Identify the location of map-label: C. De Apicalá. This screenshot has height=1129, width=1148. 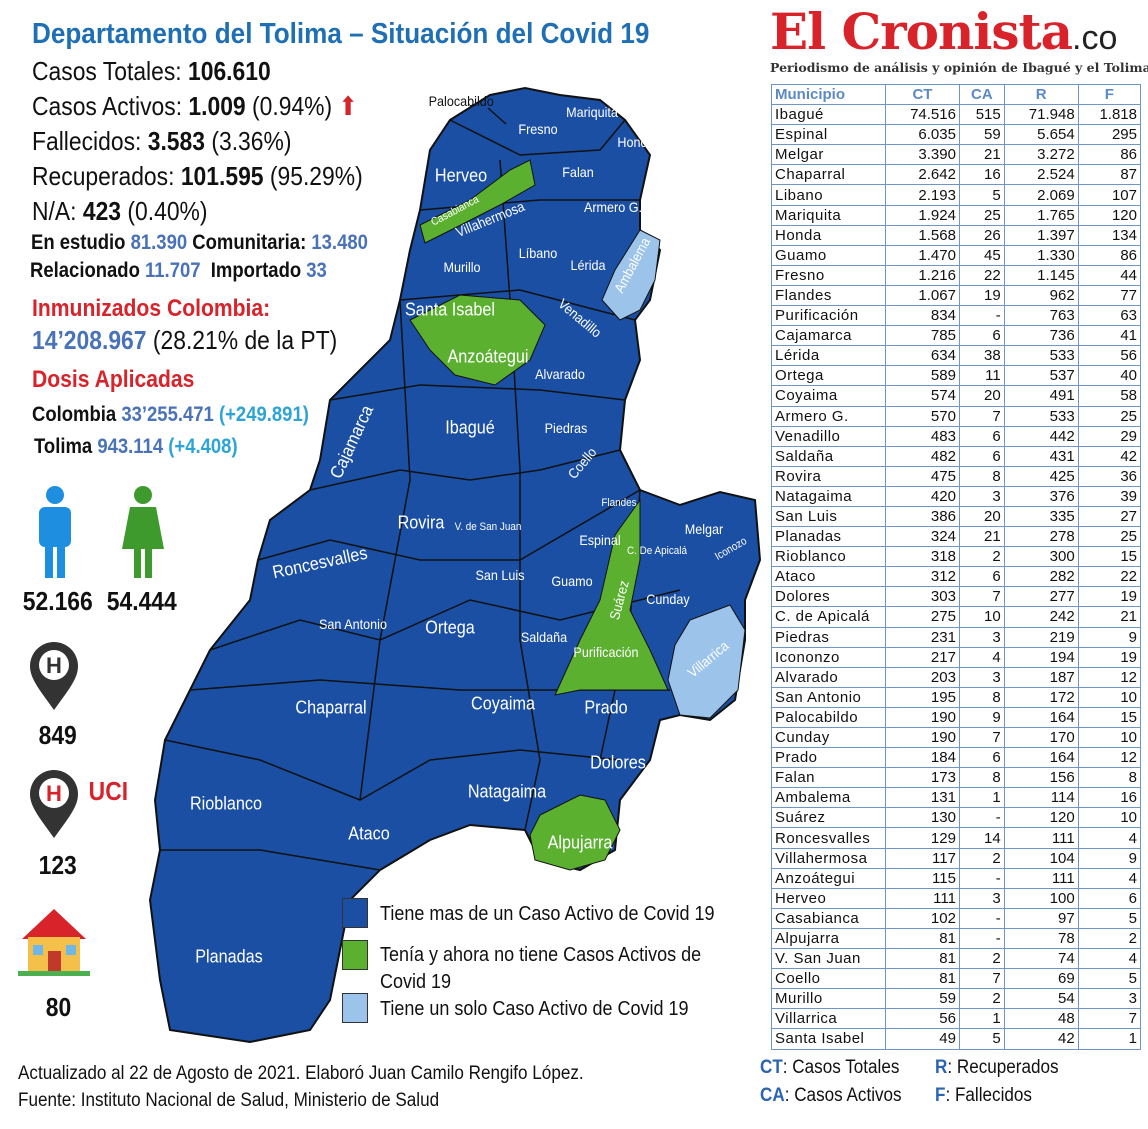
(657, 551).